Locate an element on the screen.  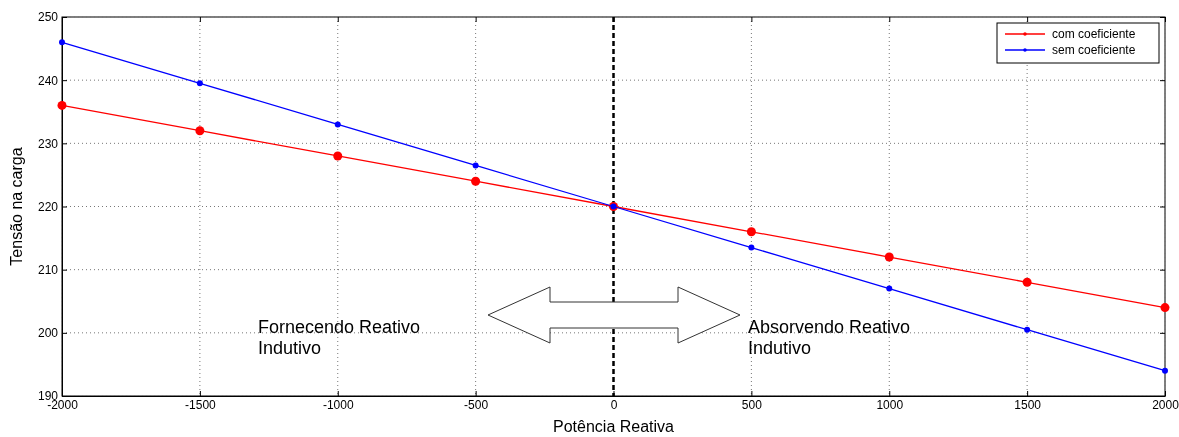
x-tick-label: 0 is located at coordinates (614, 404).